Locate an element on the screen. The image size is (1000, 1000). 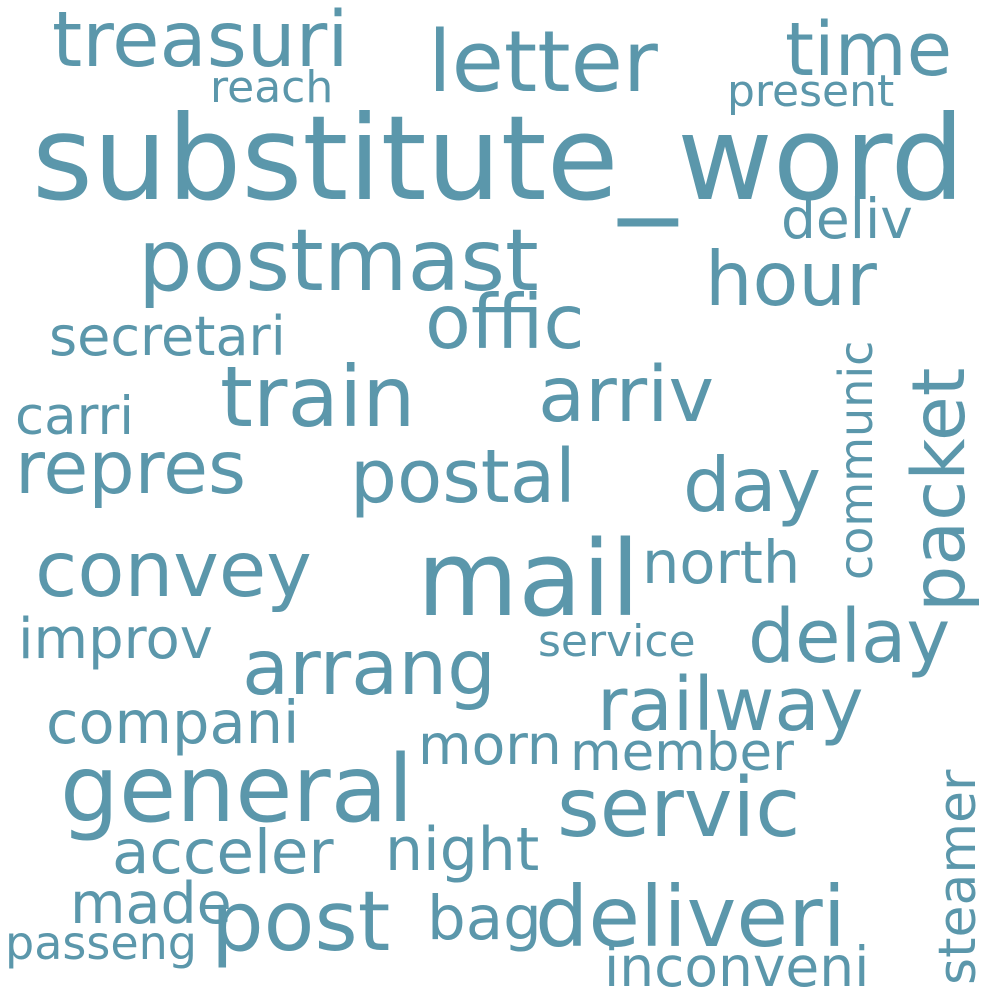
word-bag: bag is located at coordinates (484, 918).